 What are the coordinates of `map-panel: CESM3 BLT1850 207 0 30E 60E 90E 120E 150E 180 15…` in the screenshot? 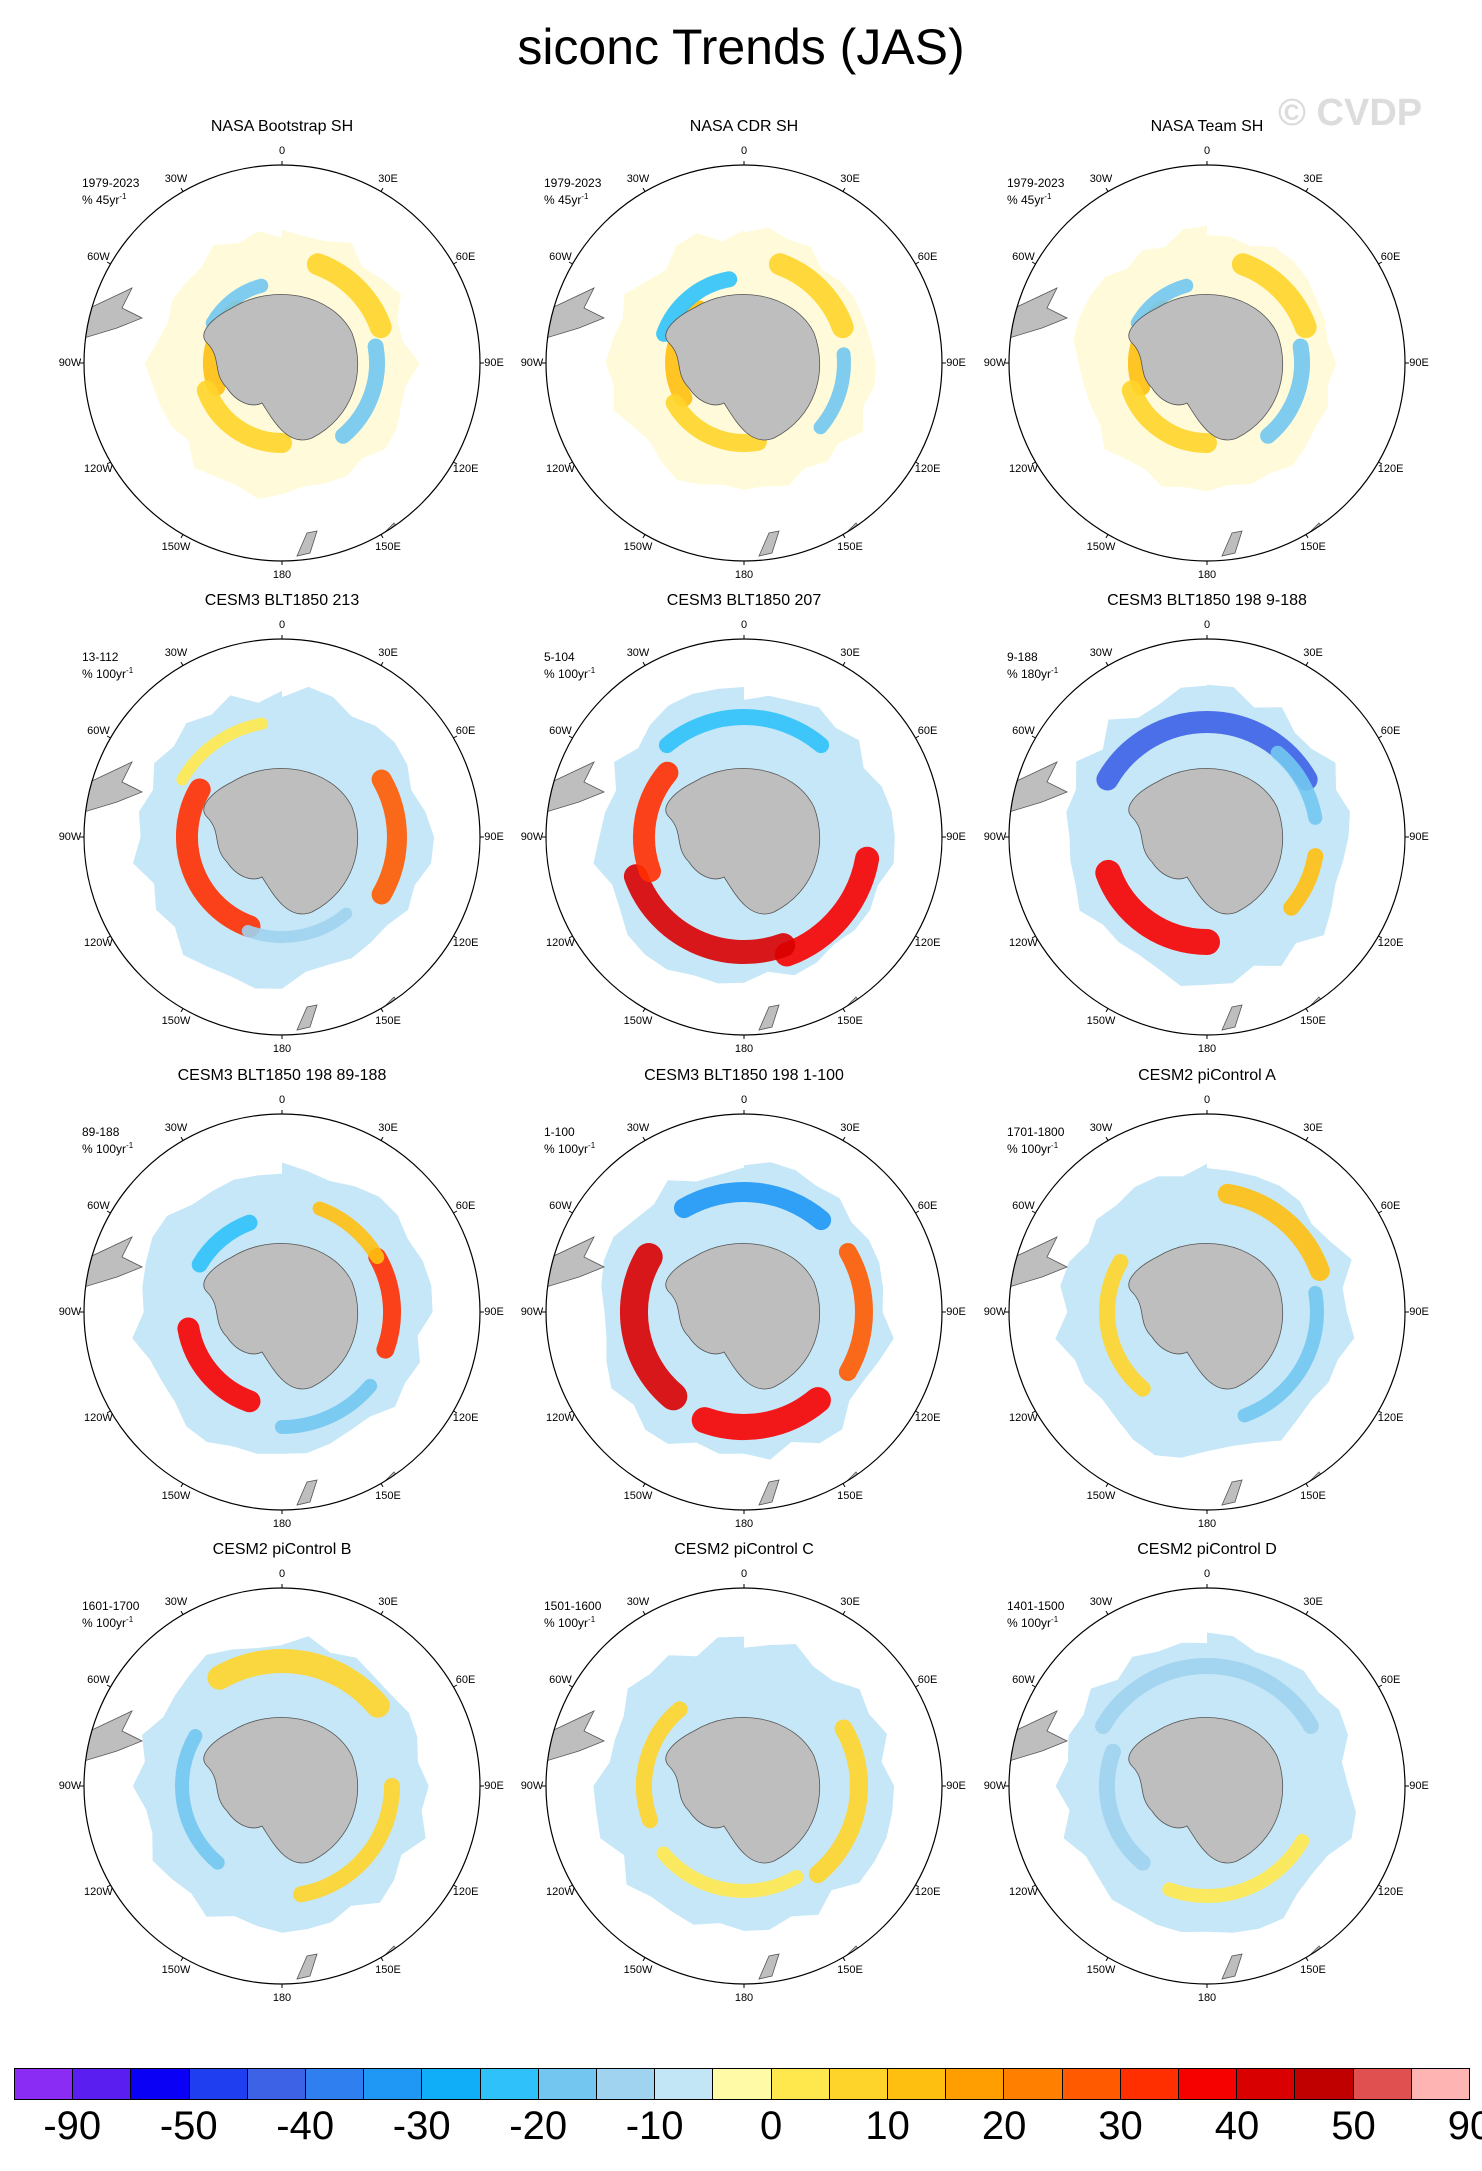 It's located at (758, 827).